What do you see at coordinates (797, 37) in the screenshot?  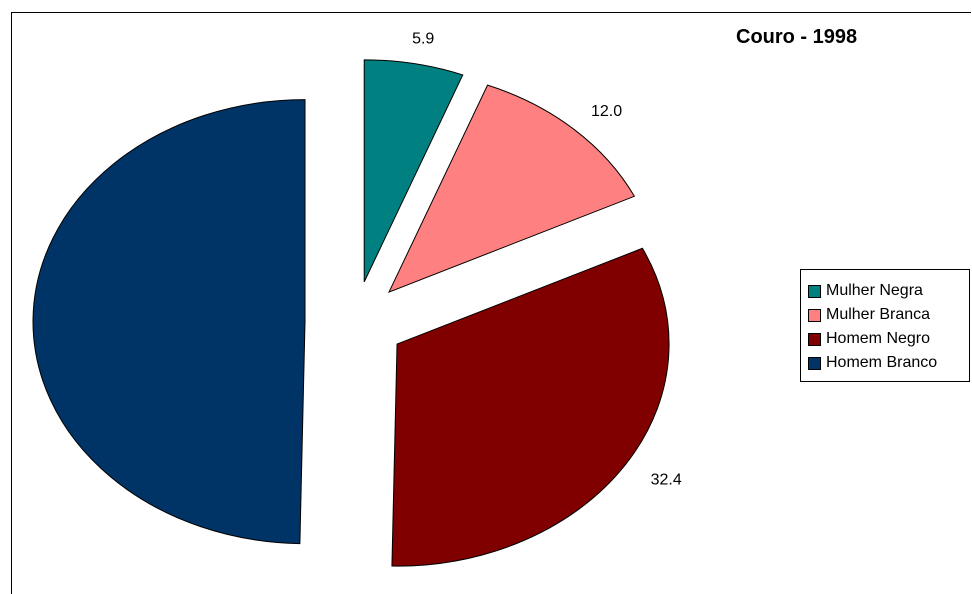 I see `chart-title: Couro - 1998` at bounding box center [797, 37].